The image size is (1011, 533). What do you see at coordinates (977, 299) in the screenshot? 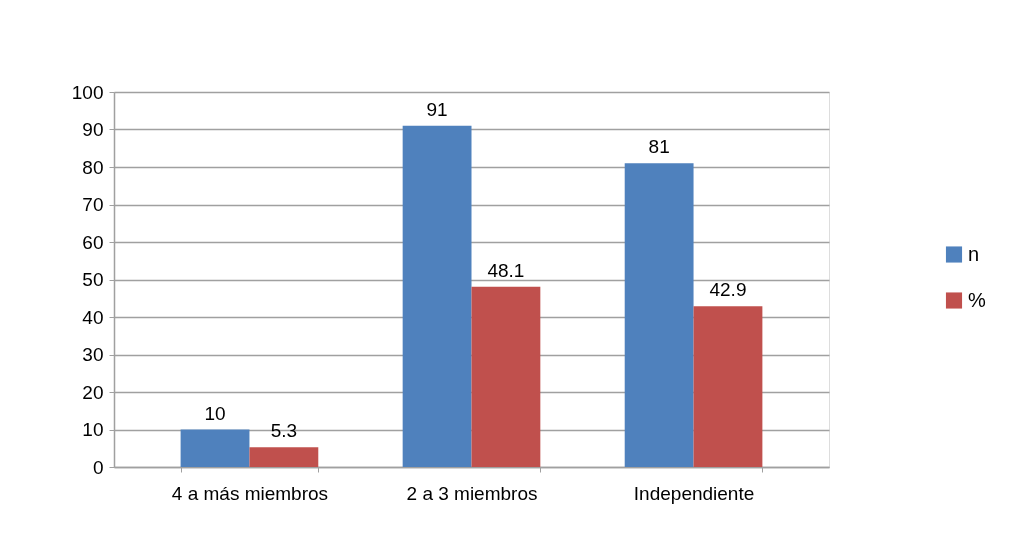
I see `legend-label: %` at bounding box center [977, 299].